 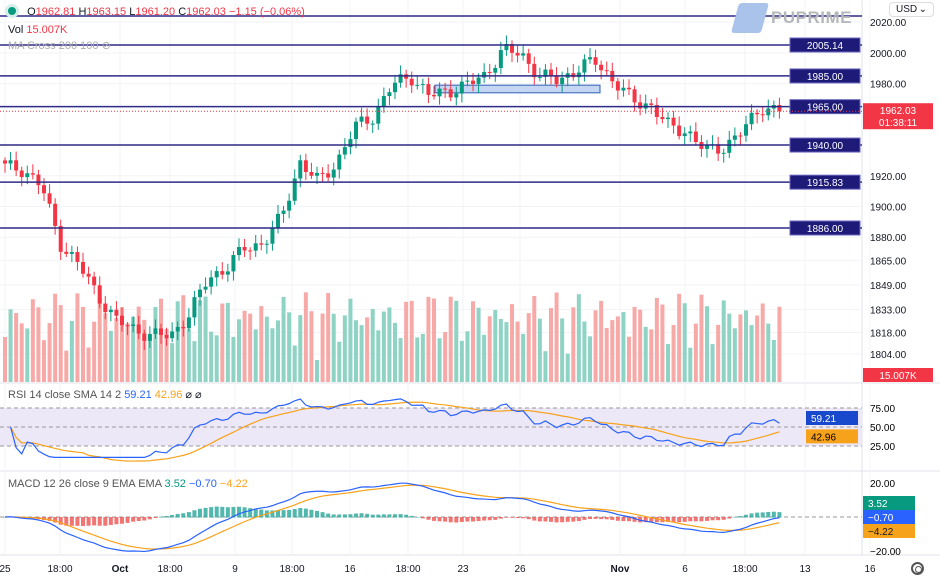 What do you see at coordinates (233, 484) in the screenshot?
I see `macd-signal-value: −4.22` at bounding box center [233, 484].